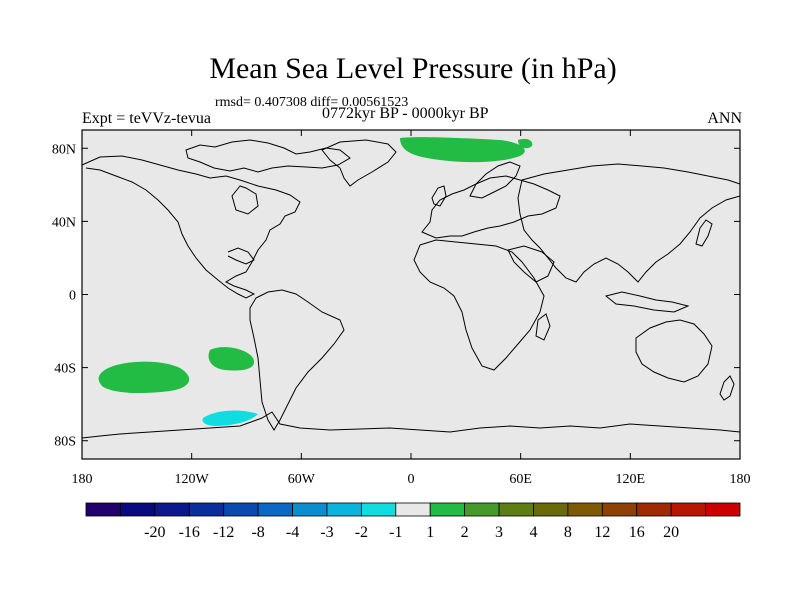 Image resolution: width=800 pixels, height=600 pixels. Describe the element at coordinates (568, 532) in the screenshot. I see `colorbar-label: 8` at that location.